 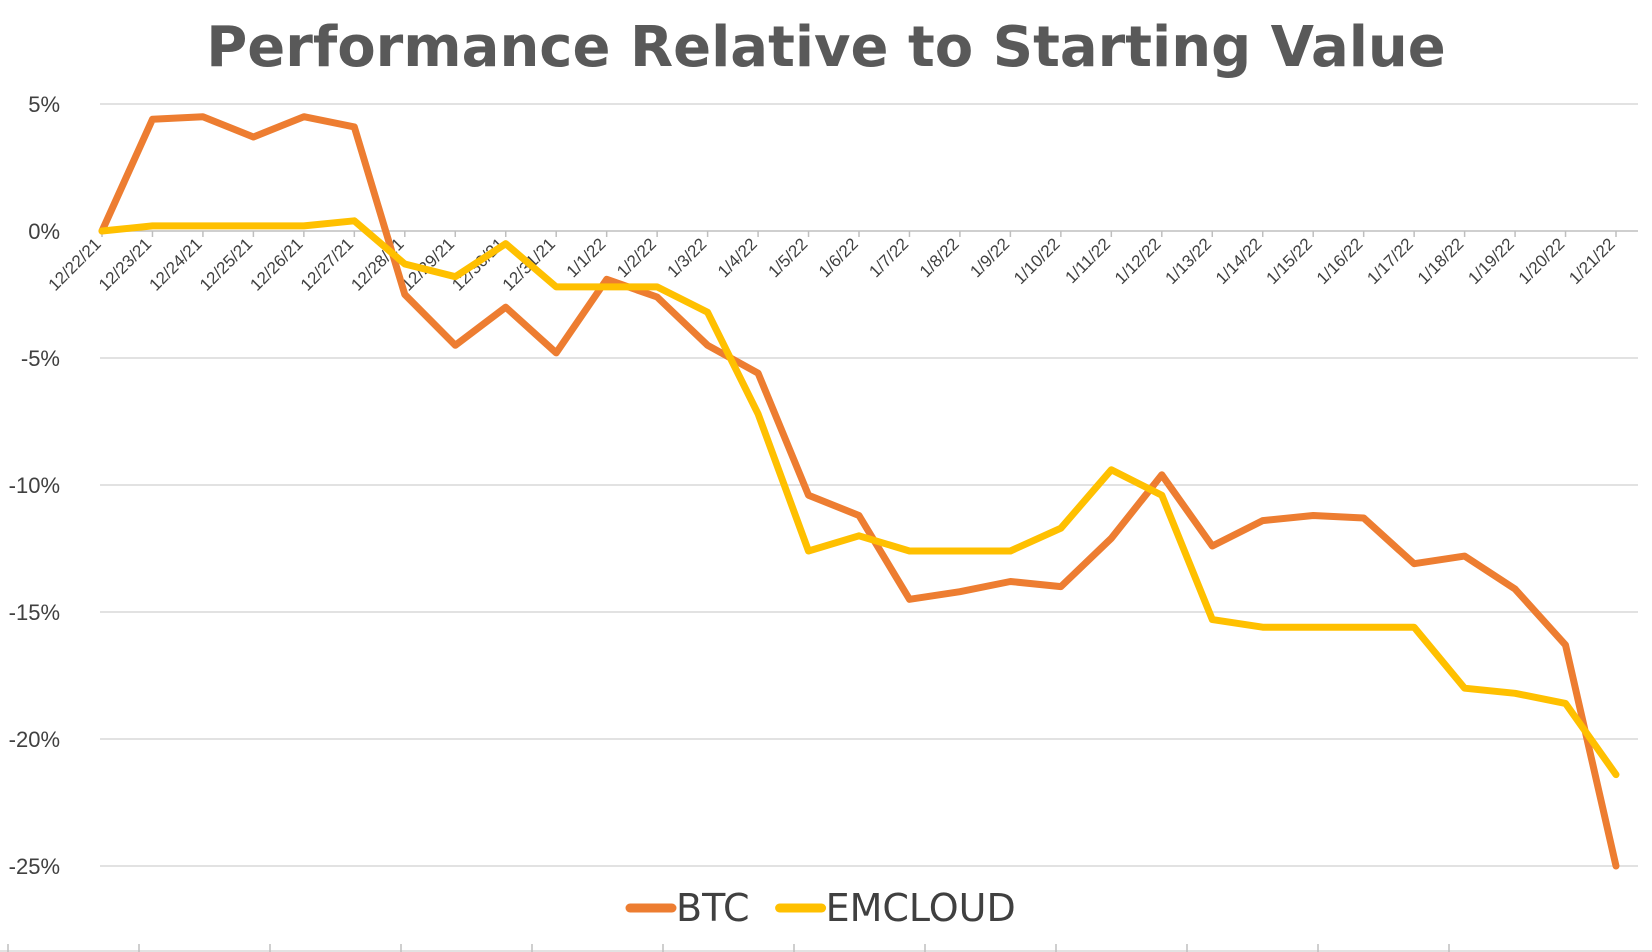 I want to click on x-tick-label: 1/2/22, so click(x=636, y=257).